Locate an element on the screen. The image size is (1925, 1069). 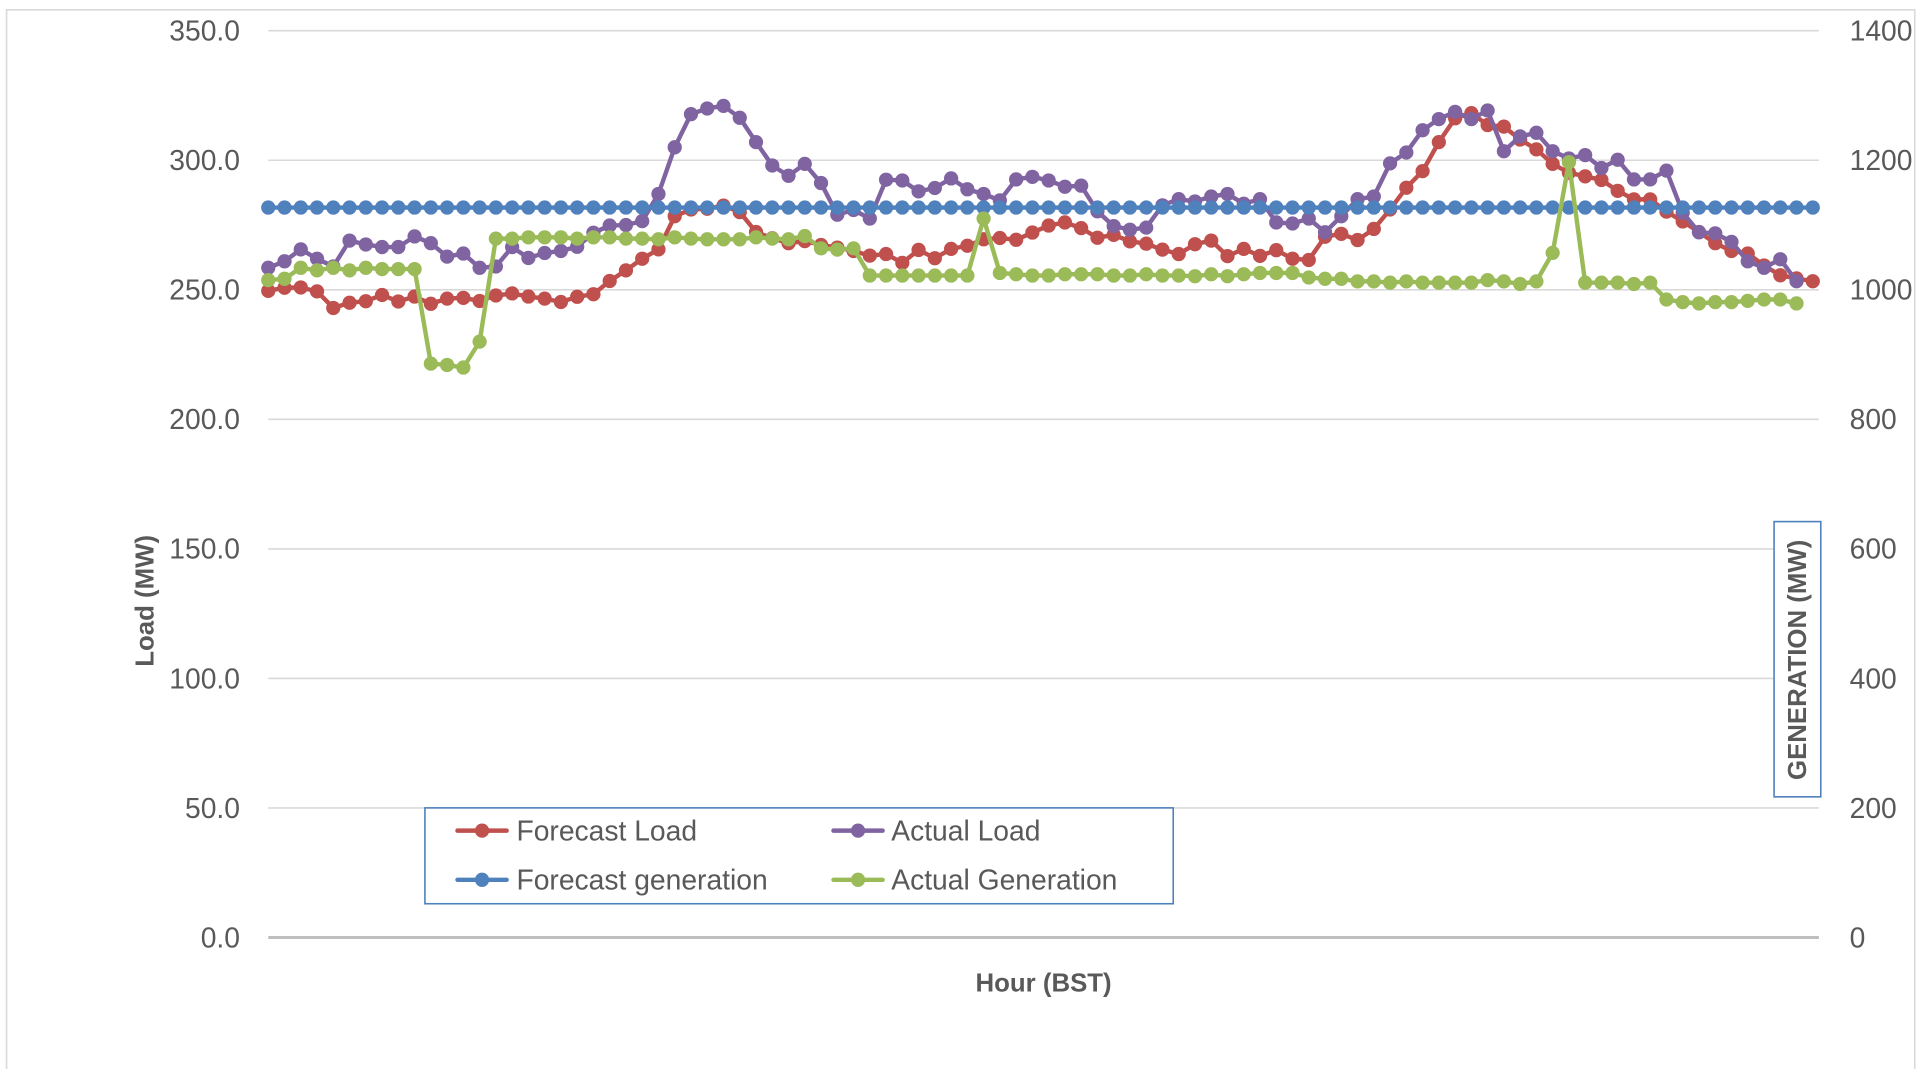
legend-item-forecast-generation: Forecast generation is located at coordinates (611, 880).